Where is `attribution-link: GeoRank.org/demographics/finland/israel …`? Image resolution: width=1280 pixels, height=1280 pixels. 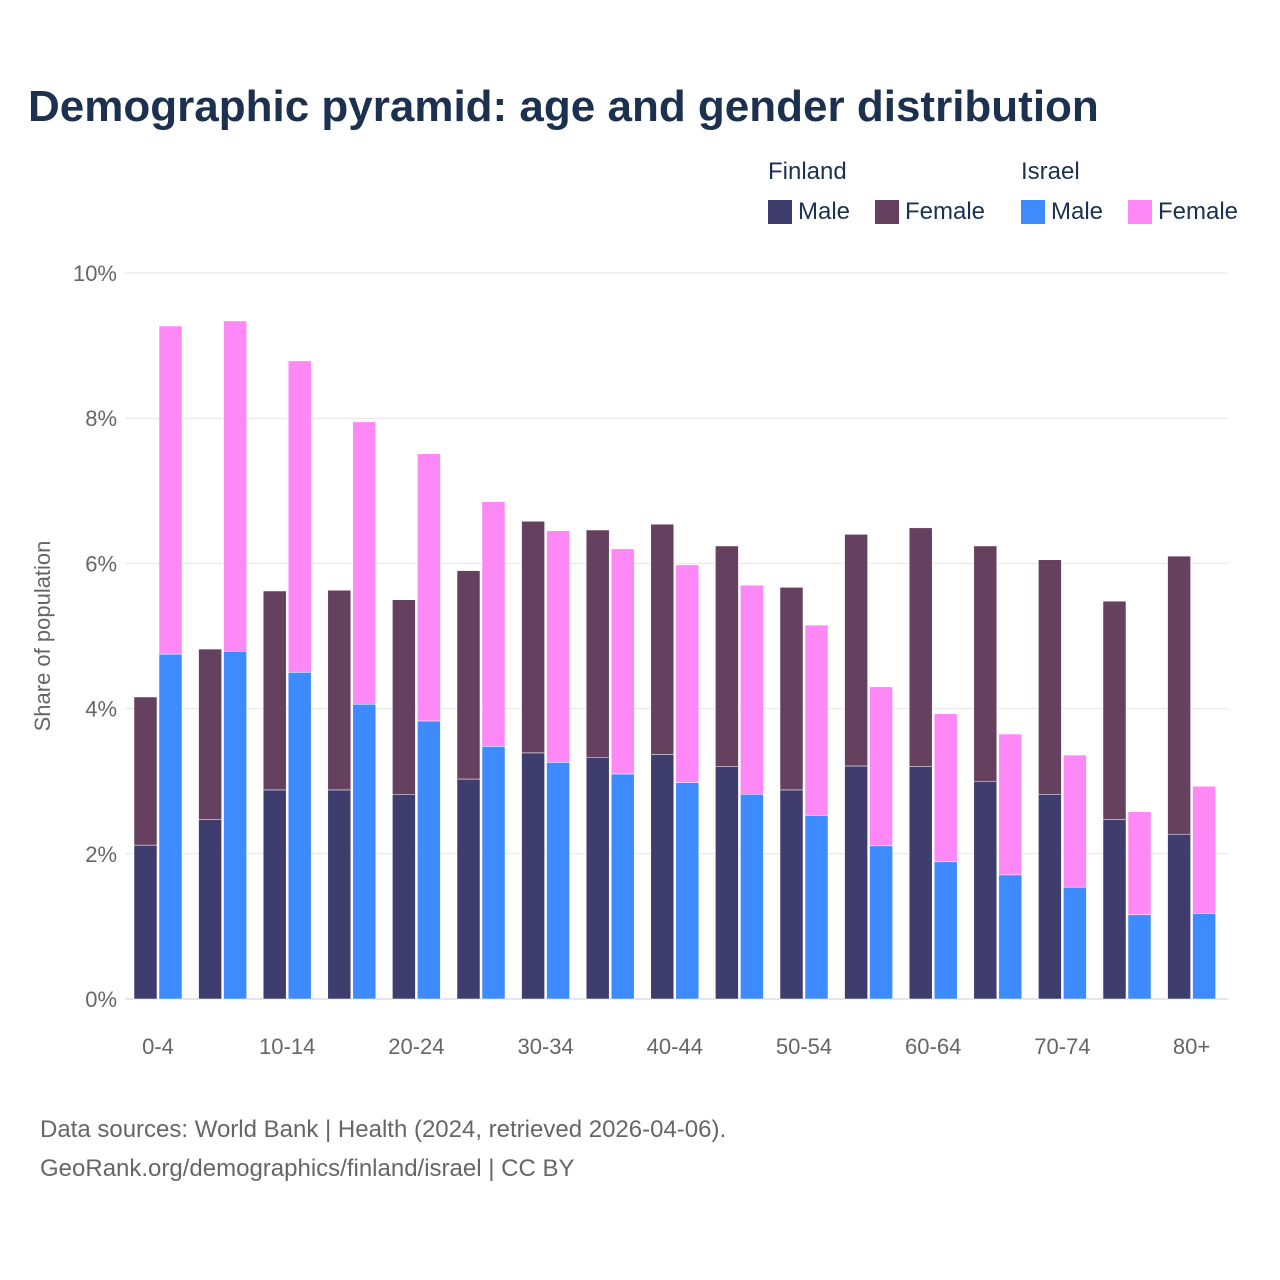
attribution-link: GeoRank.org/demographics/finland/israel … is located at coordinates (307, 1168).